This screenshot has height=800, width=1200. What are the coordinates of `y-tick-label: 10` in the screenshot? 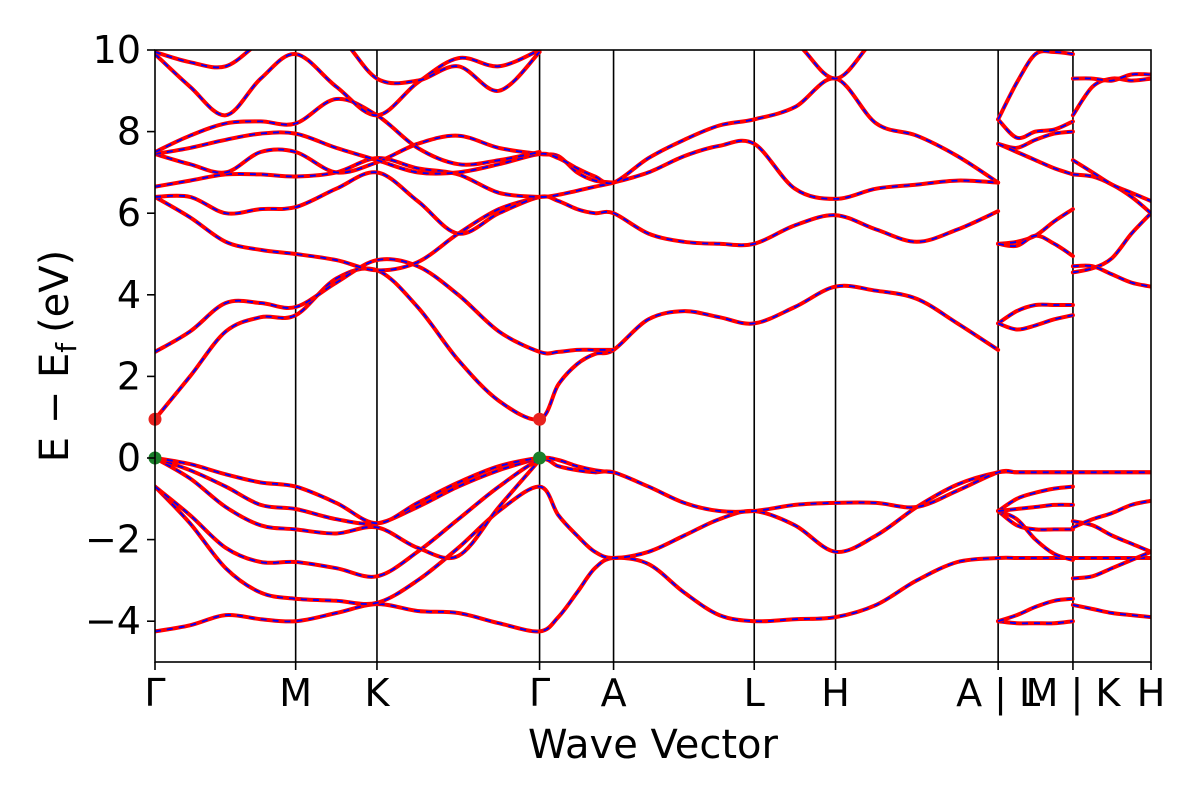 It's located at (117, 50).